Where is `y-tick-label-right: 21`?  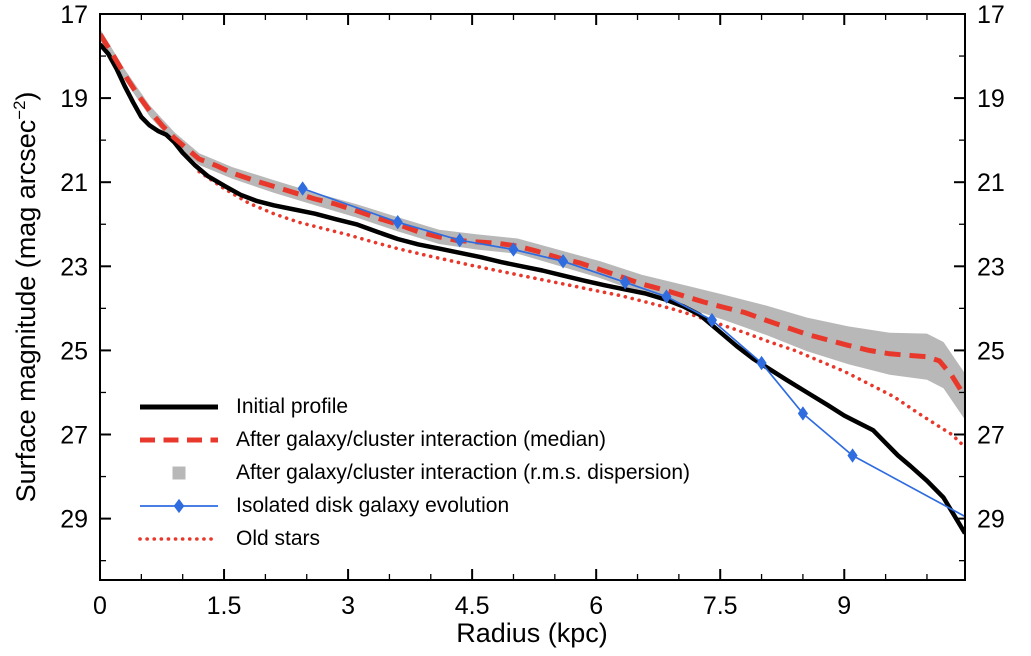
y-tick-label-right: 21 is located at coordinates (991, 183).